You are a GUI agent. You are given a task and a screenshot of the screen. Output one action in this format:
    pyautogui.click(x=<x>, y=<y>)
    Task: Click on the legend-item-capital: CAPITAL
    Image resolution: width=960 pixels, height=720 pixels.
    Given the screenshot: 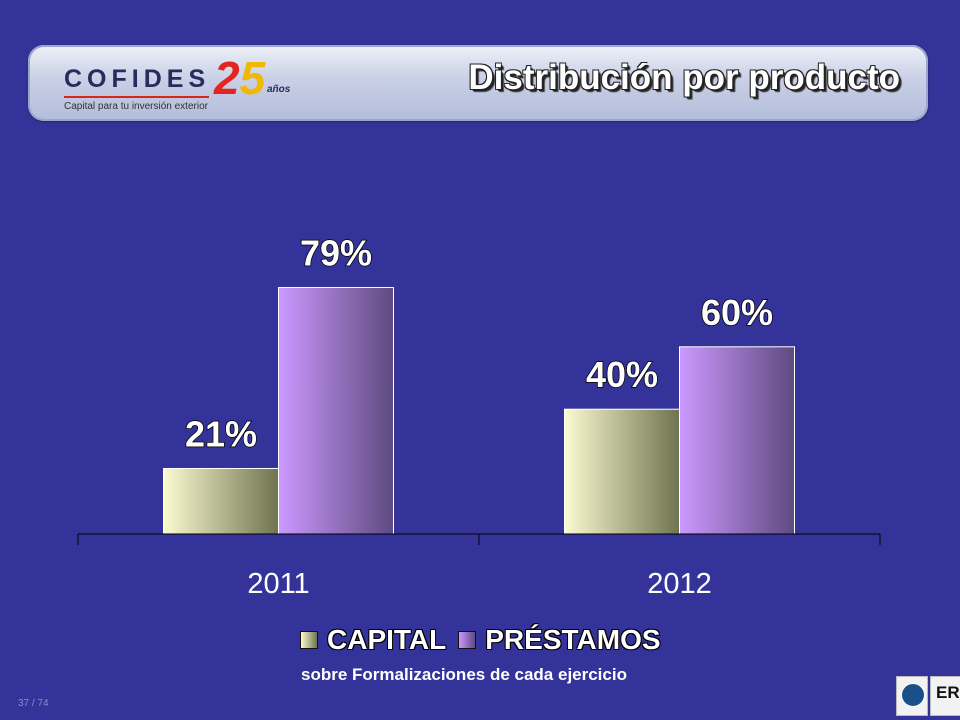 What is the action you would take?
    pyautogui.click(x=373, y=640)
    